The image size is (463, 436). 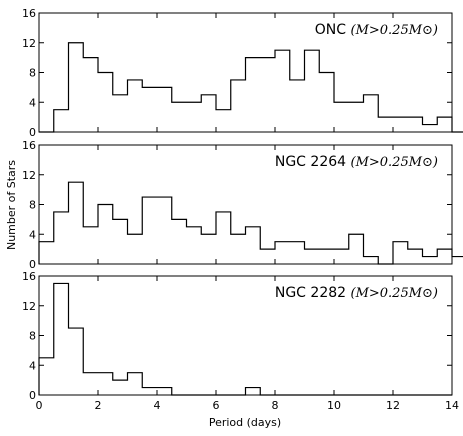 I want to click on x-tick-label: 8, so click(x=275, y=405).